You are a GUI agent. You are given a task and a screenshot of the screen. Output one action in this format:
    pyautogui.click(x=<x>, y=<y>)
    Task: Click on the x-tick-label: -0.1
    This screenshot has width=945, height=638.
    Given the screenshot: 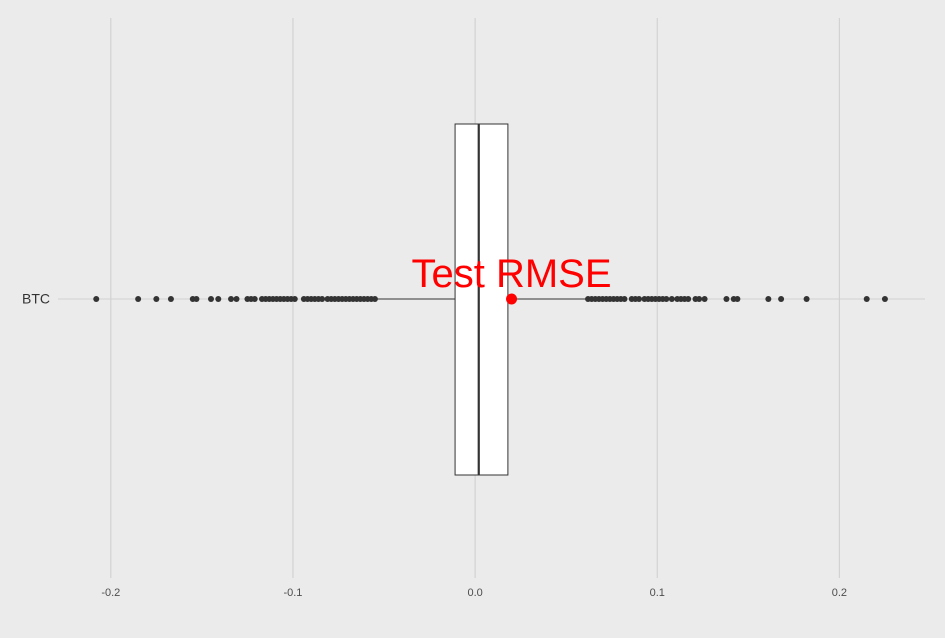 What is the action you would take?
    pyautogui.click(x=292, y=593)
    